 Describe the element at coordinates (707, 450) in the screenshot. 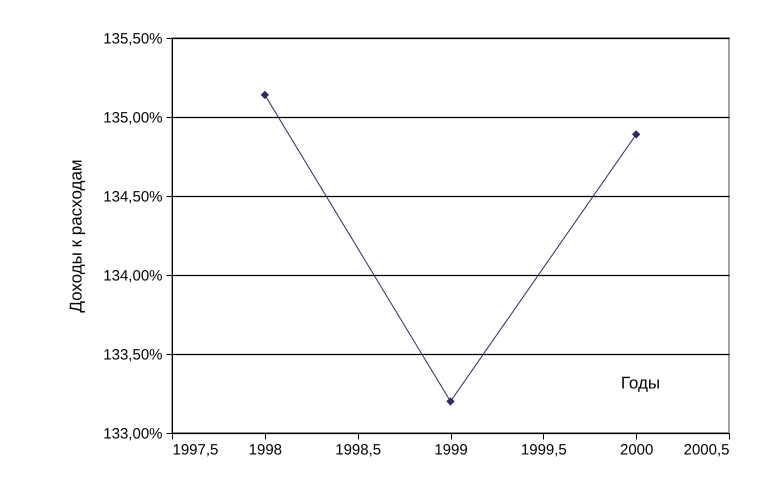

I see `x-tick-label: 2000,5` at that location.